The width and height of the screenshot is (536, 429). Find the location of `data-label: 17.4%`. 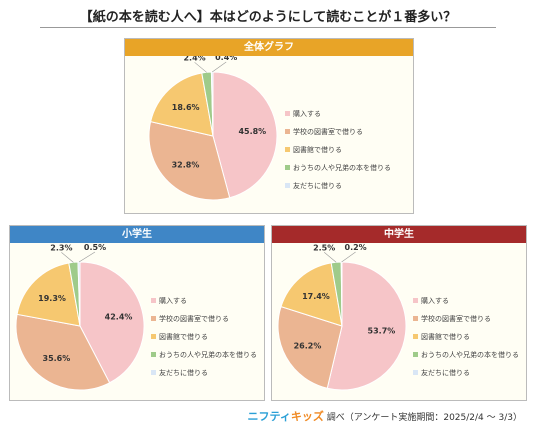

data-label: 17.4% is located at coordinates (316, 296).